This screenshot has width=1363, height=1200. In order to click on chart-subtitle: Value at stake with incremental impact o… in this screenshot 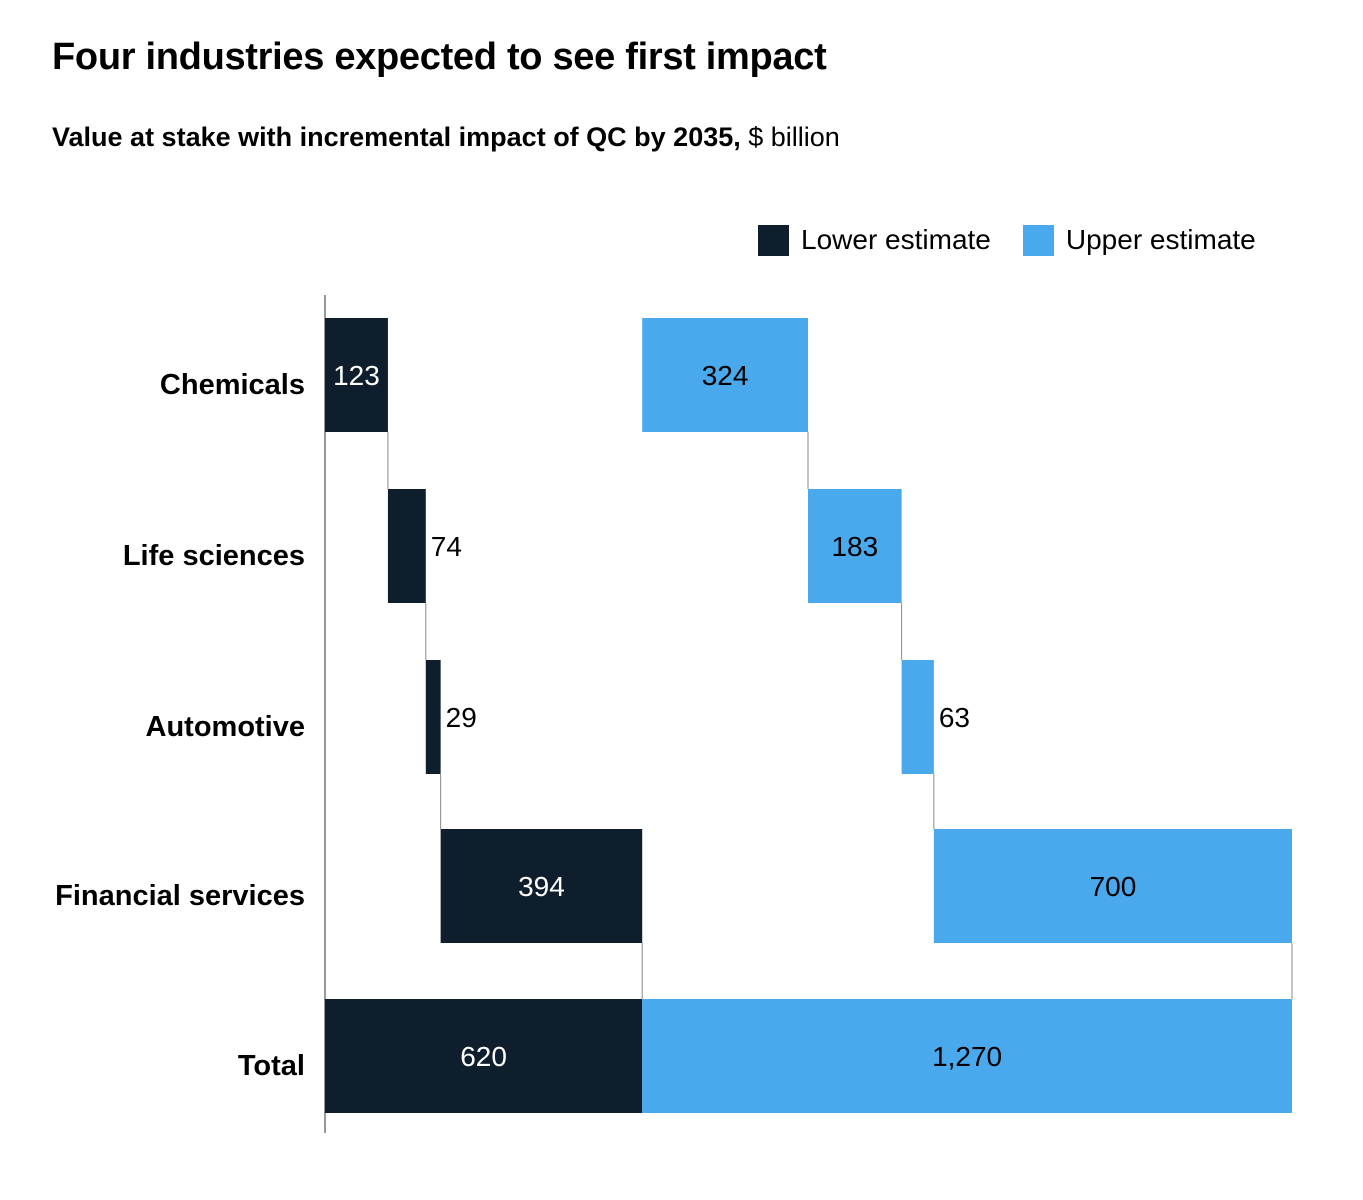, I will do `click(446, 137)`.